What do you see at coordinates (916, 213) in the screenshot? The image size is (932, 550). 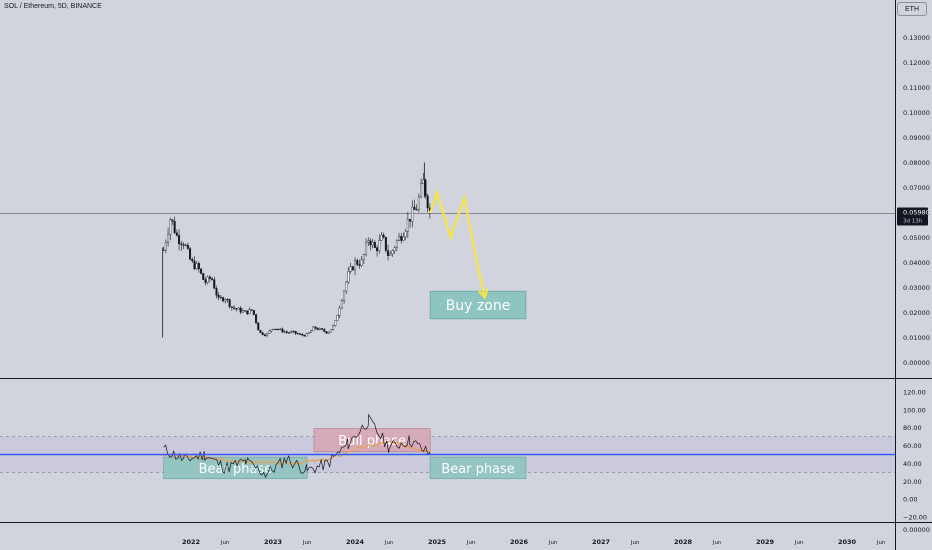 I see `last-price-value: 0.05980` at bounding box center [916, 213].